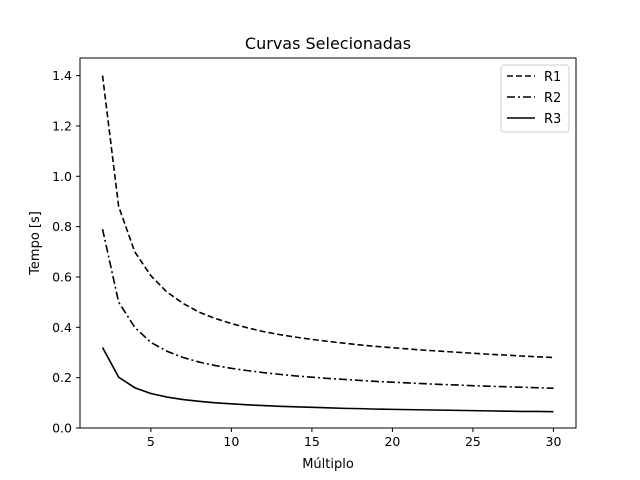 This screenshot has height=480, width=640. Describe the element at coordinates (473, 441) in the screenshot. I see `x-tick-label: 25` at that location.